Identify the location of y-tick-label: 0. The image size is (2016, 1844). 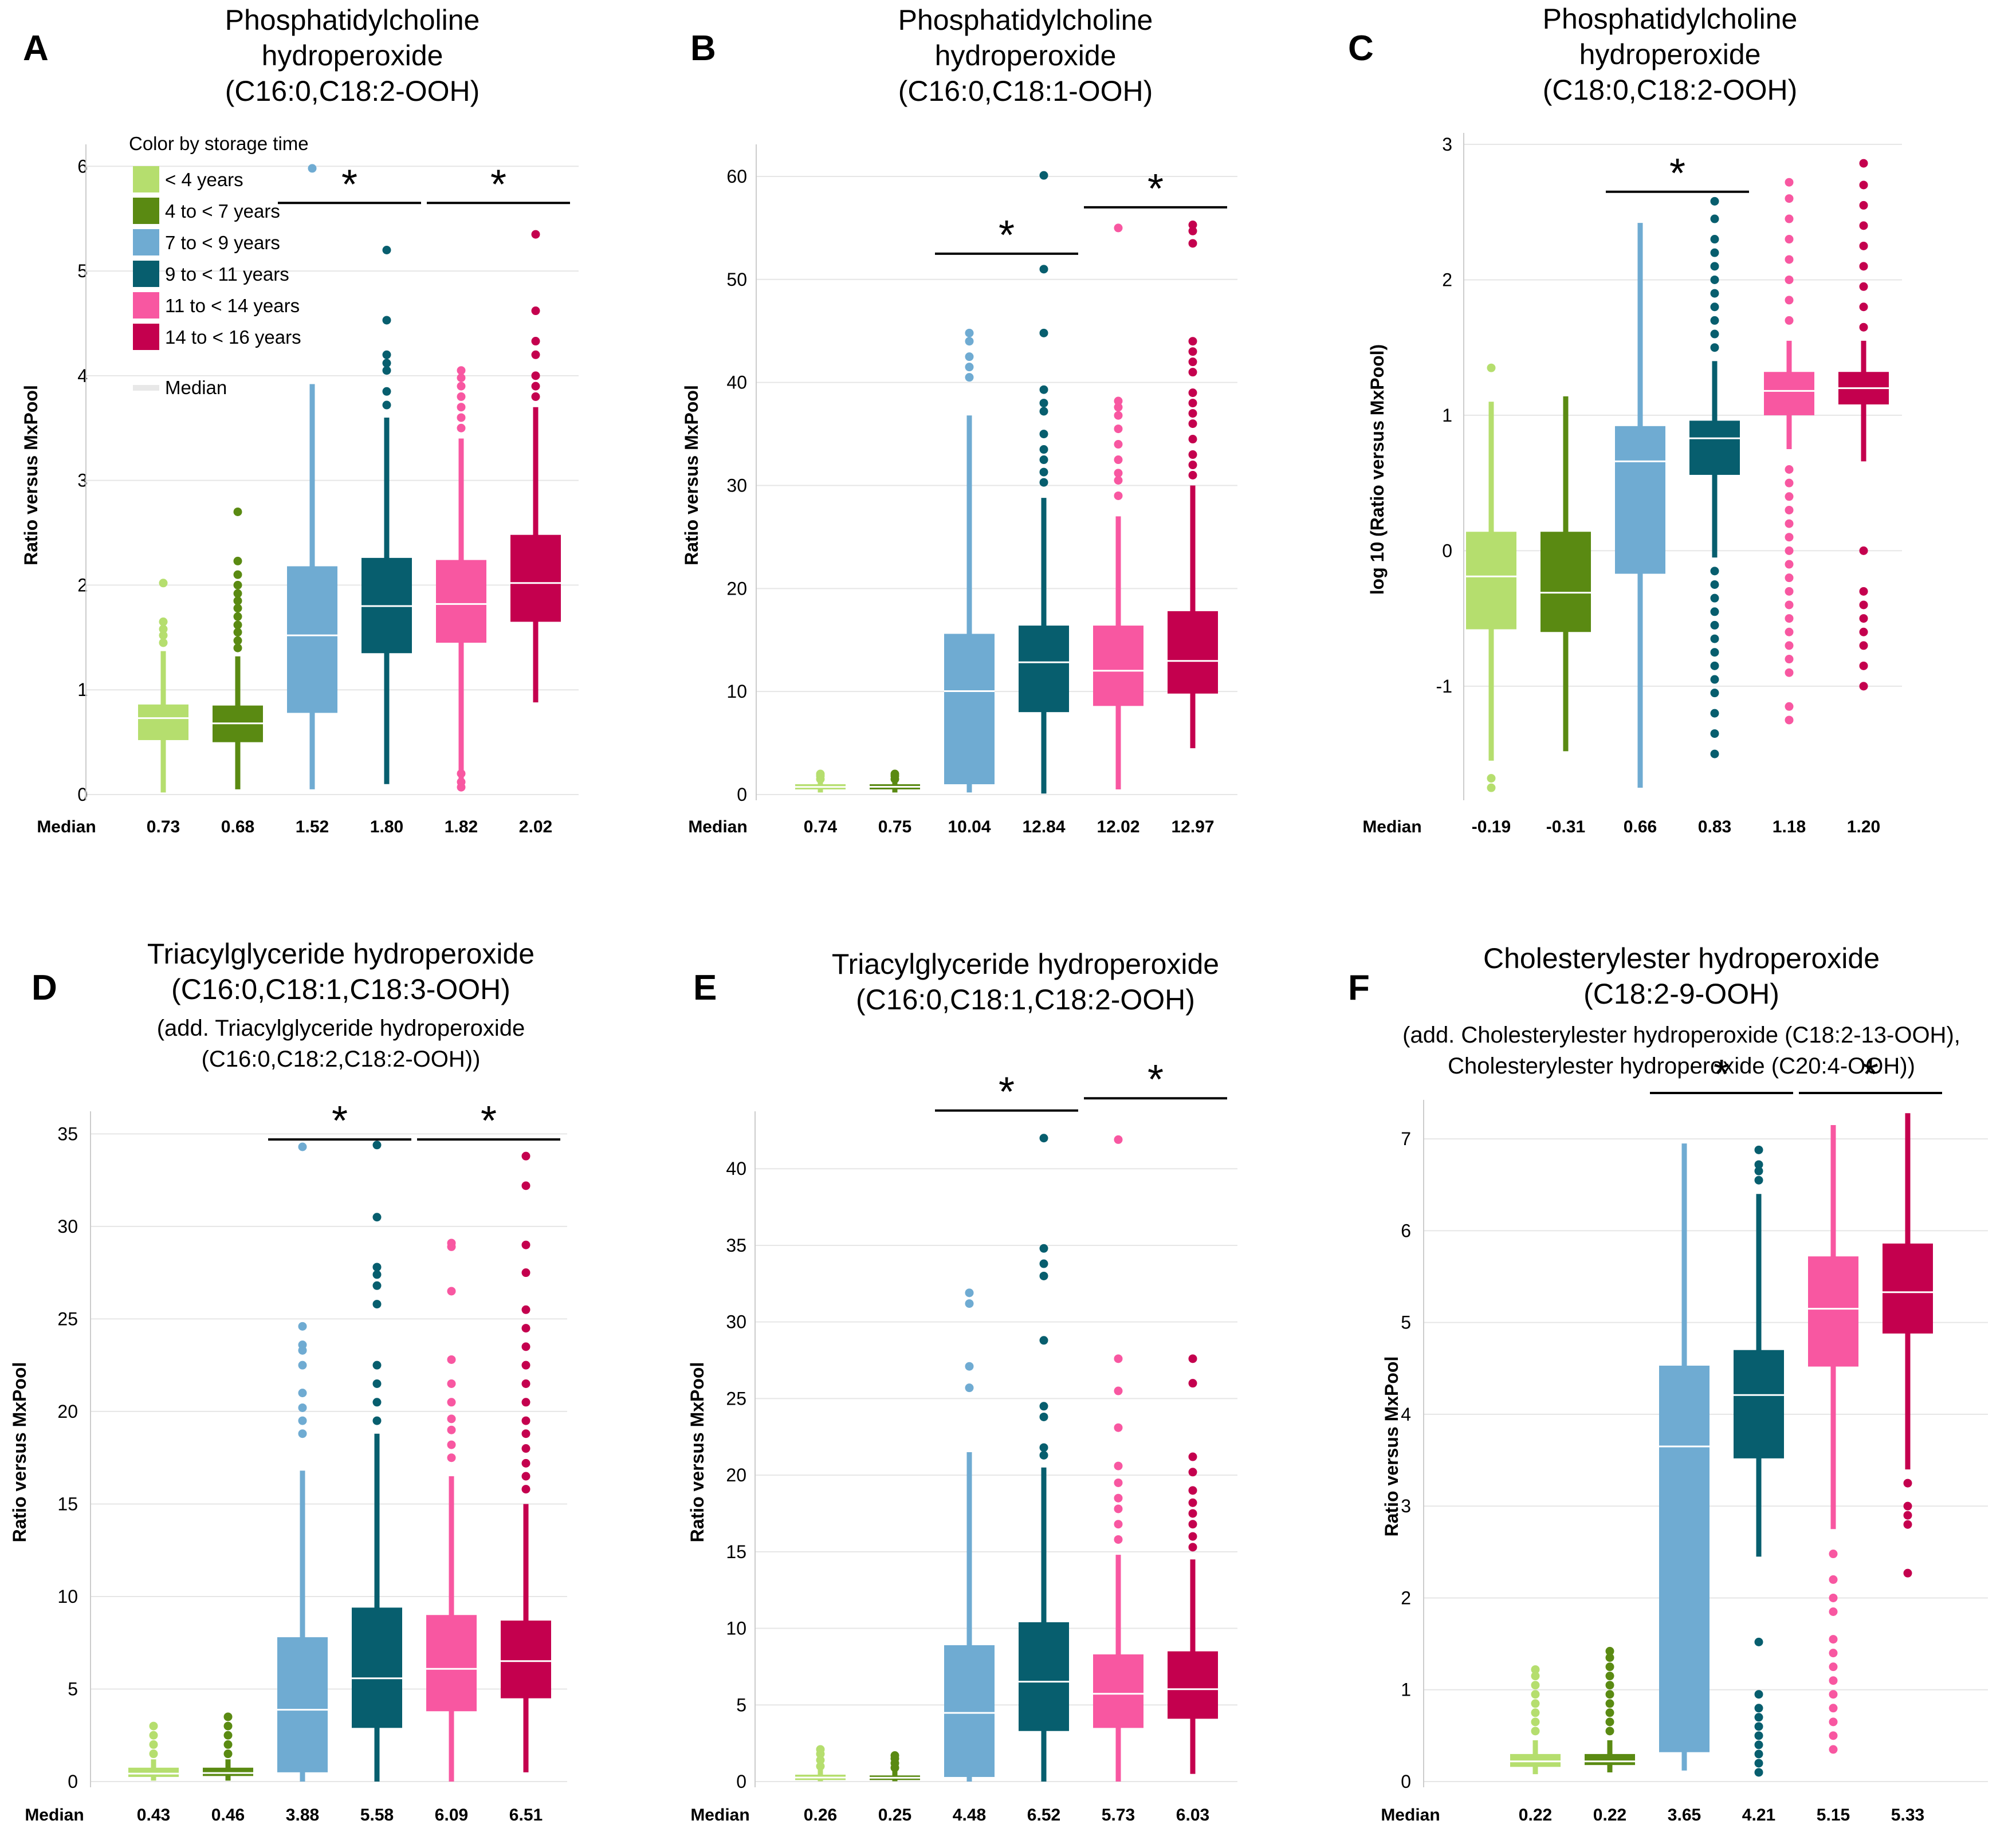
(1447, 551).